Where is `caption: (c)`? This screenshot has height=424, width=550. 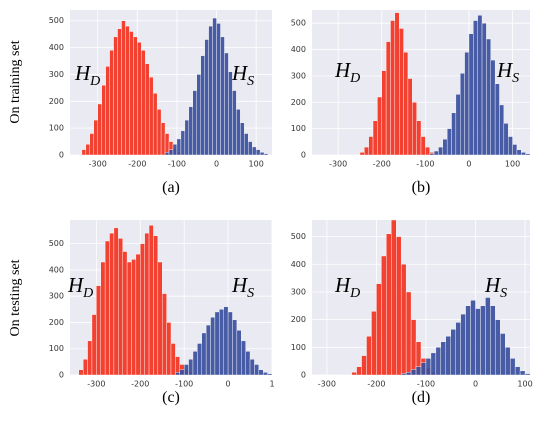
caption: (c) is located at coordinates (171, 397).